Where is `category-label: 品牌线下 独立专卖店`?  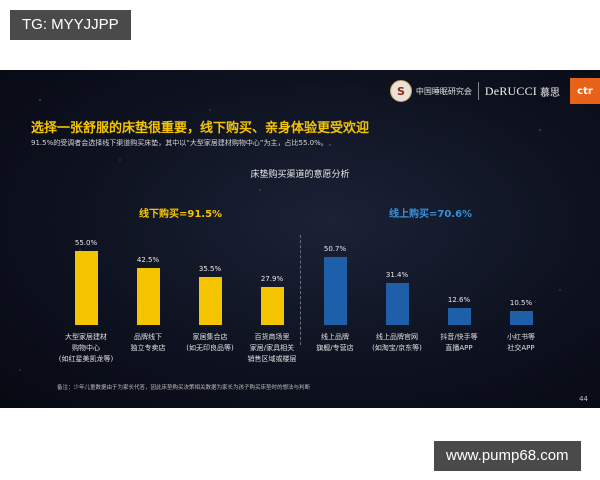
category-label: 品牌线下 独立专卖店 is located at coordinates (148, 342).